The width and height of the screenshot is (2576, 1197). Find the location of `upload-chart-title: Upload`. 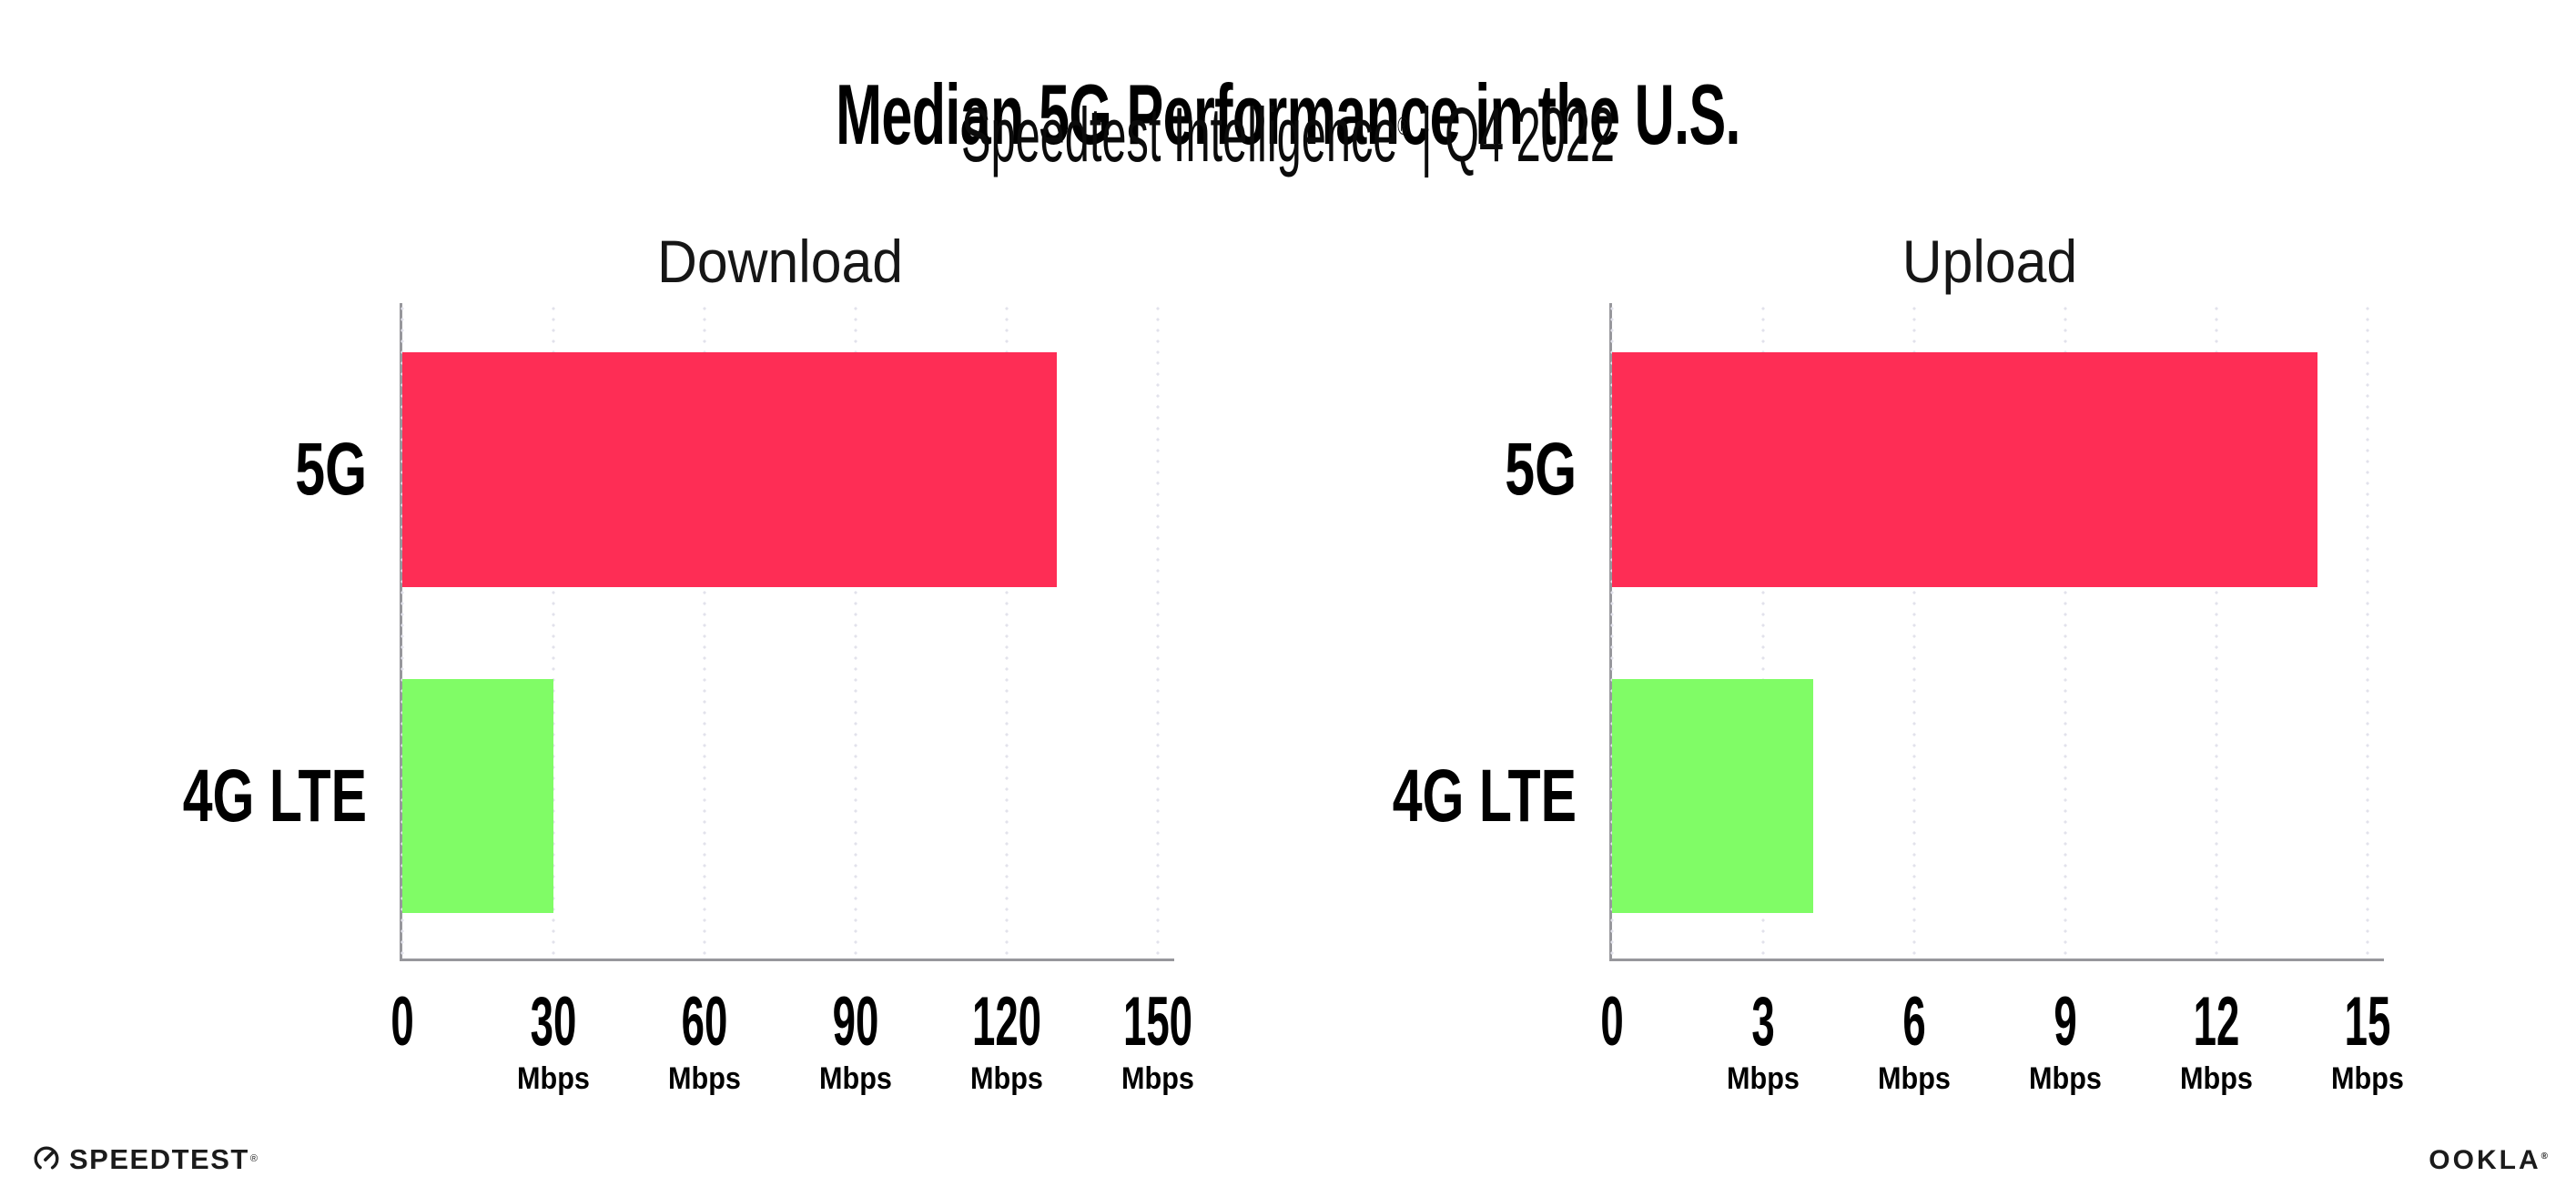

upload-chart-title: Upload is located at coordinates (1990, 262).